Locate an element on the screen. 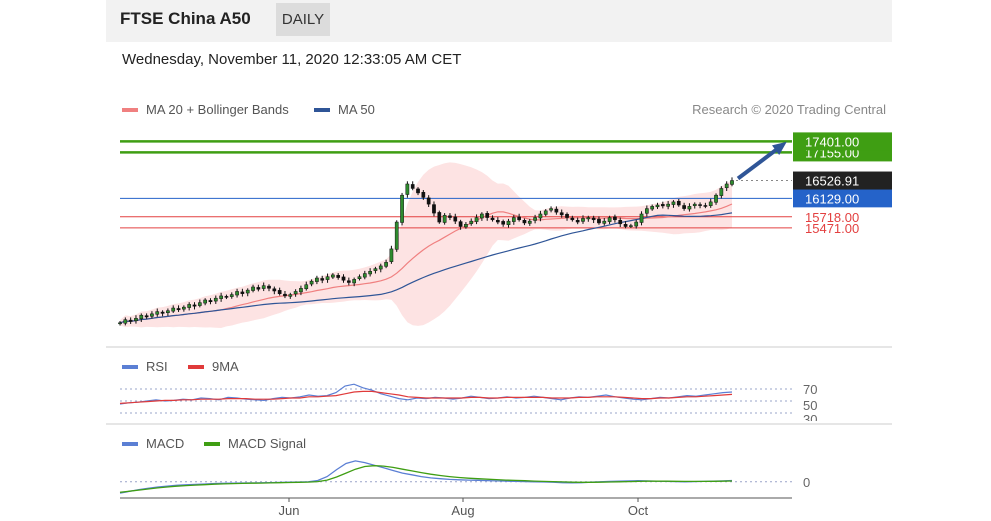 The height and width of the screenshot is (521, 991). pivot-level-label: 16129.00 is located at coordinates (832, 198).